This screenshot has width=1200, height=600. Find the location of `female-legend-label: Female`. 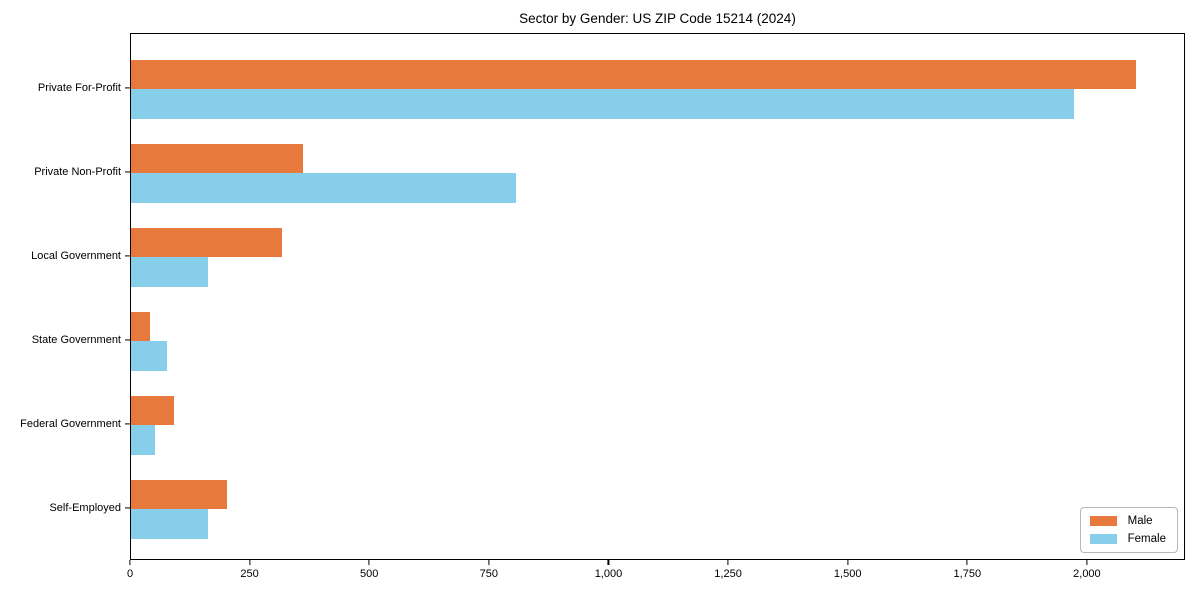

female-legend-label: Female is located at coordinates (1146, 539).